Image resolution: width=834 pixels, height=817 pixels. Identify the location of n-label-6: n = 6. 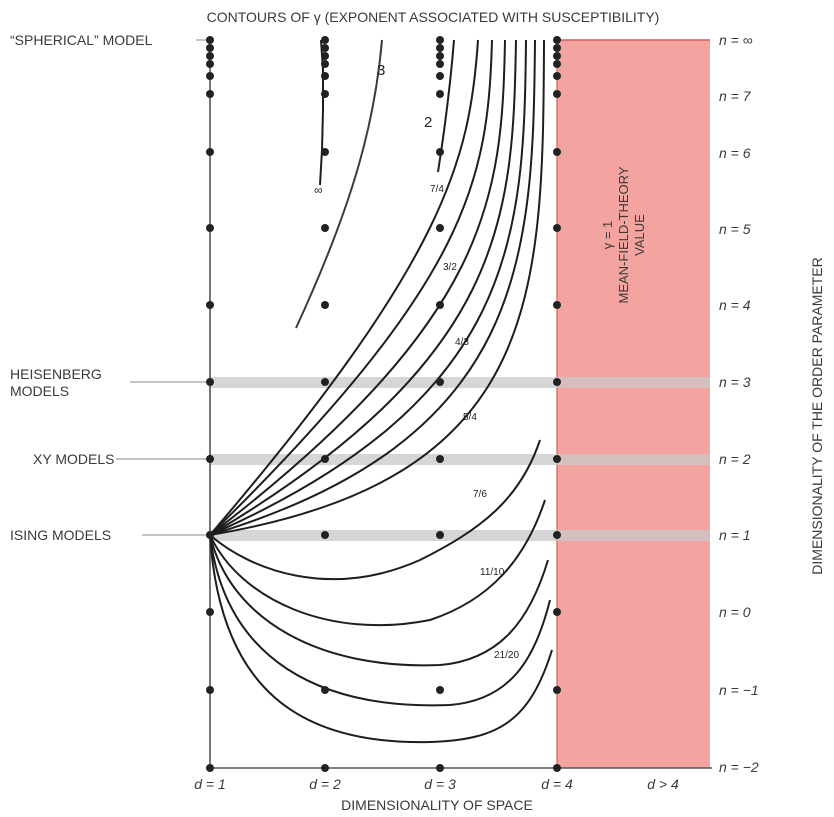
(735, 153).